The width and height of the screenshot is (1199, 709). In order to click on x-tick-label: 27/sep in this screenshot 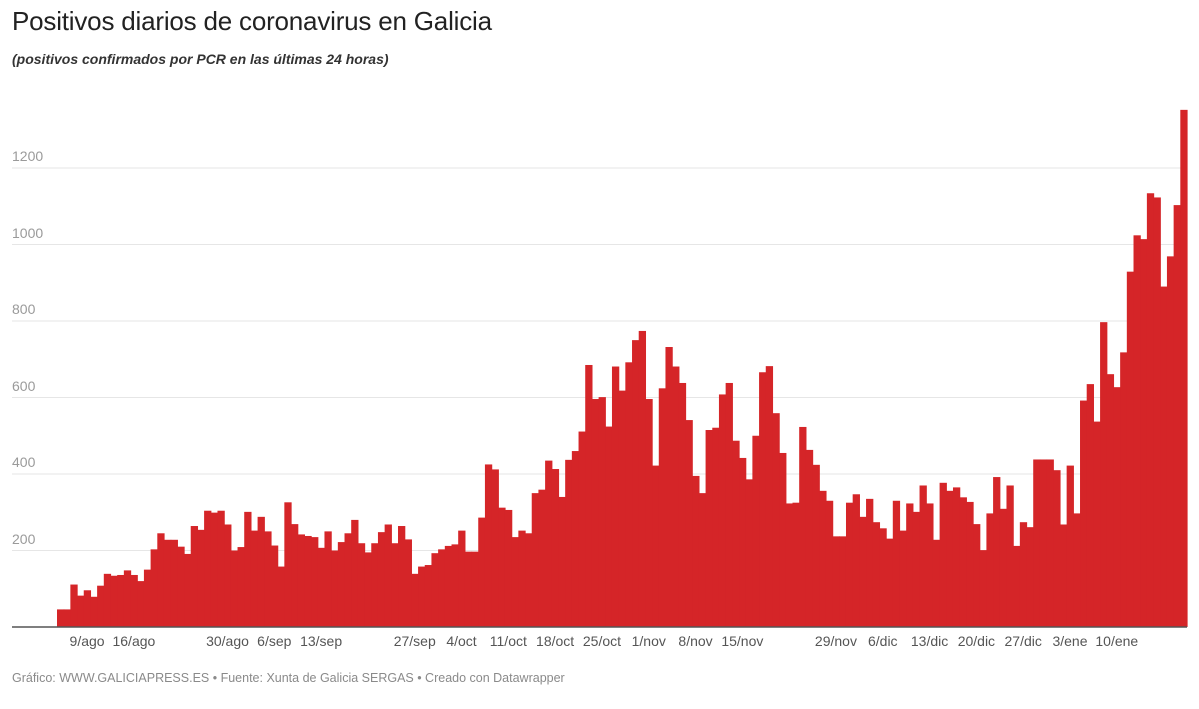, I will do `click(414, 641)`.